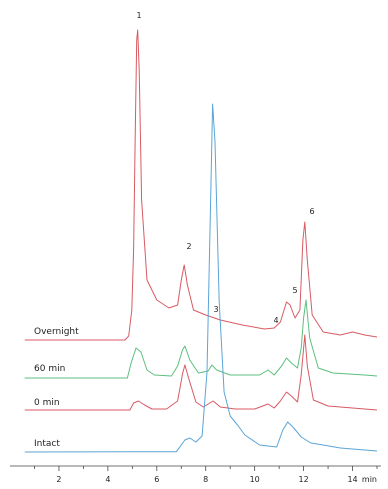  I want to click on peak-label-3: 3, so click(215, 309).